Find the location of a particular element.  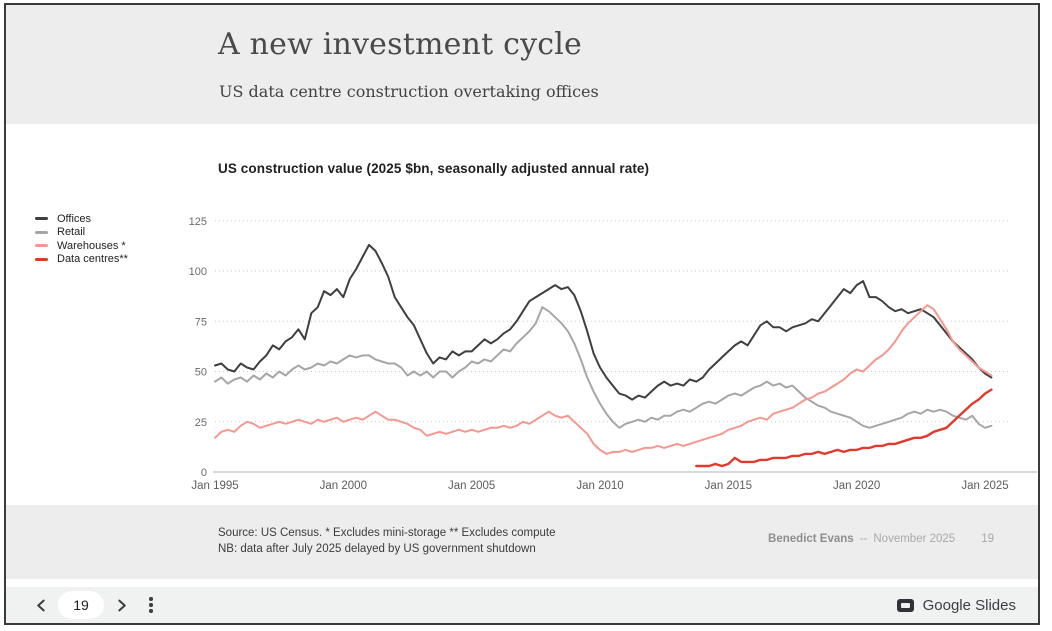

app-brand: Google Slides is located at coordinates (956, 605).